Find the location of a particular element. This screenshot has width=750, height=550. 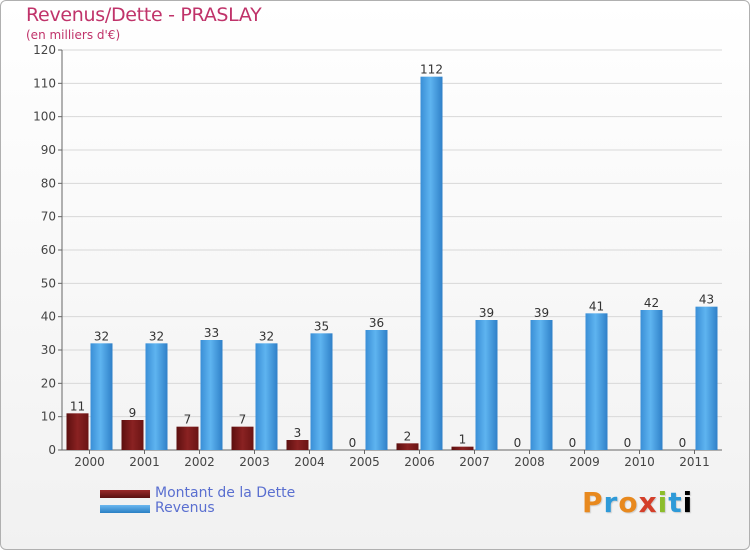

logo-letter: r is located at coordinates (611, 502).